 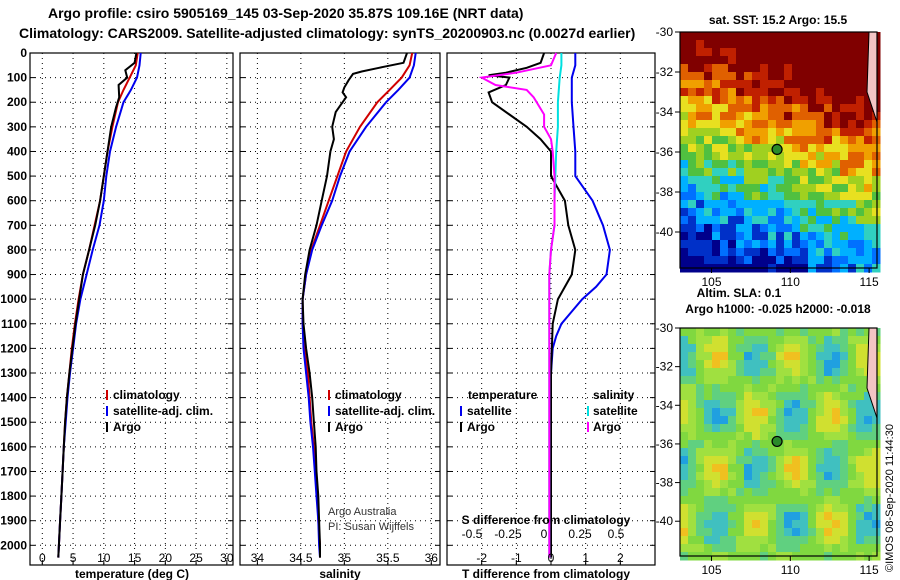 I want to click on map-frame, so click(x=778, y=442).